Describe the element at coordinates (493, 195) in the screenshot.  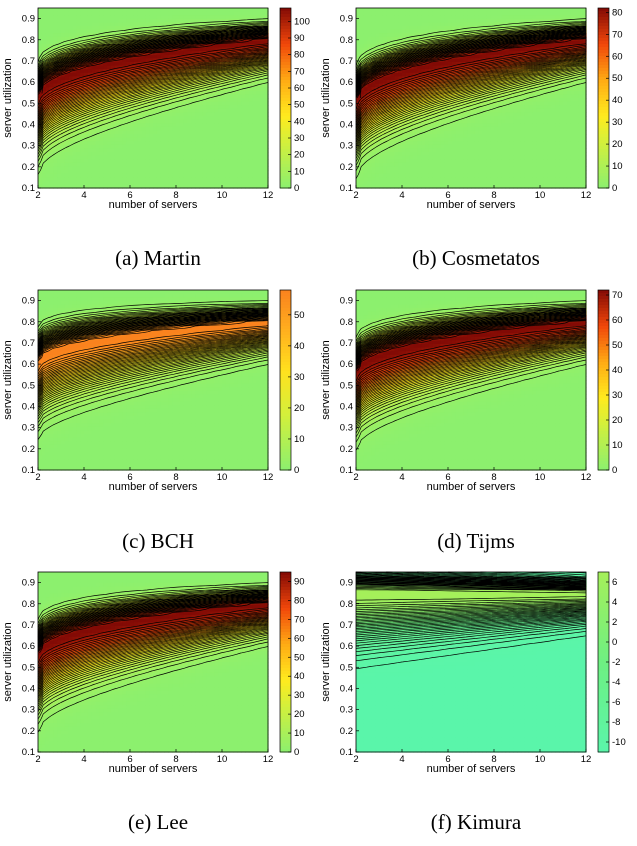
I see `x-tick-label: 8` at that location.